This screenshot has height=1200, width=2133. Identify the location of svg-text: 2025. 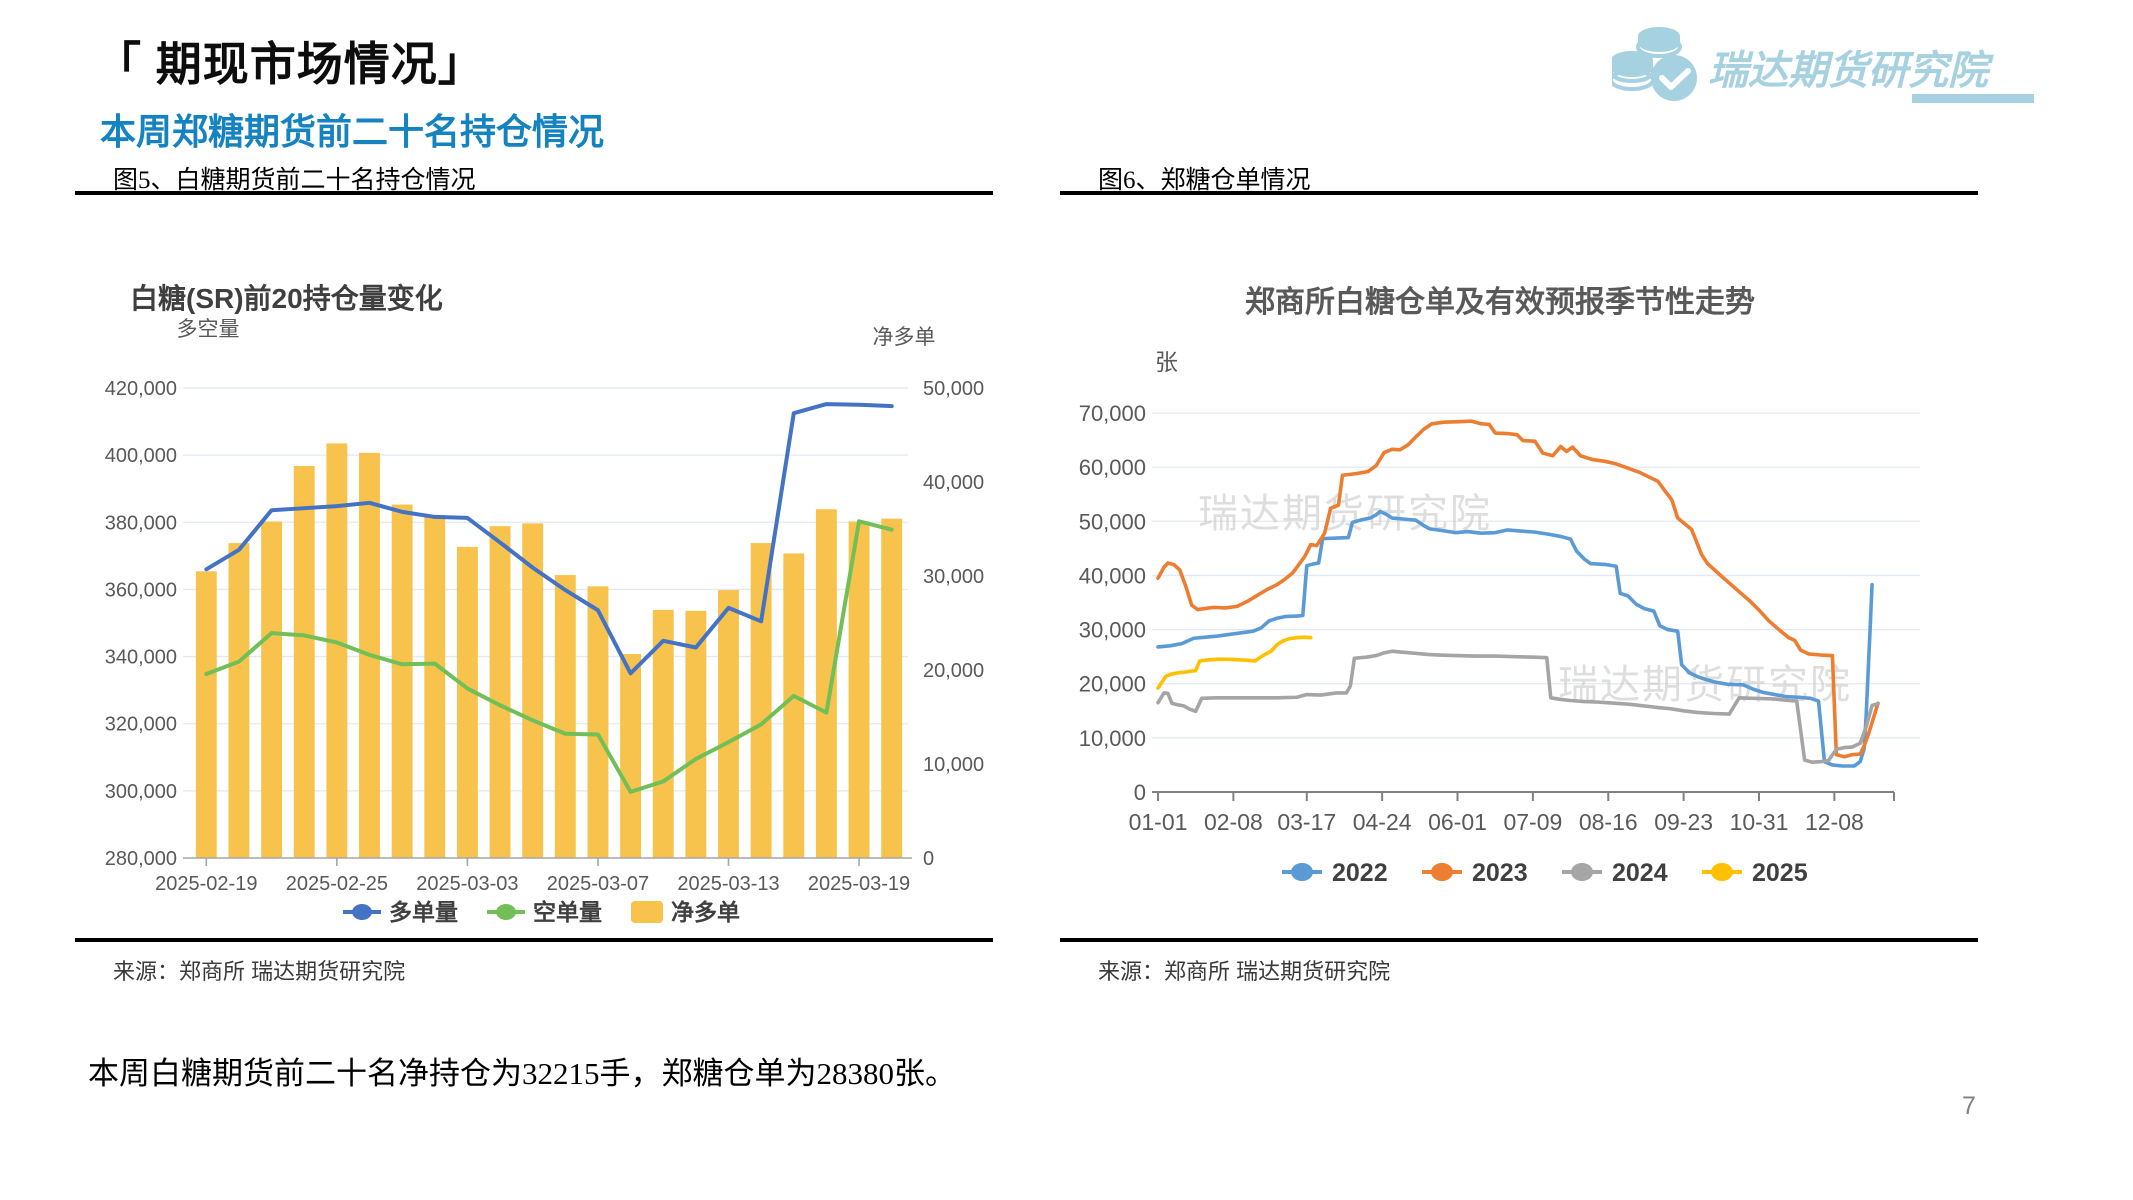
(1780, 873).